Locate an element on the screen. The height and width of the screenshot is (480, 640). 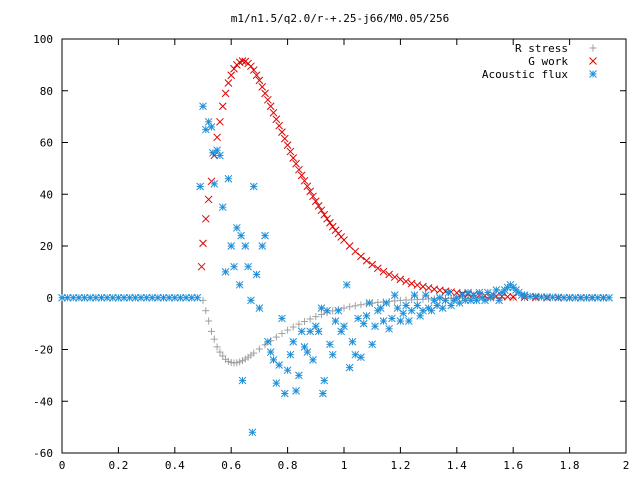
y-tick-label: -40 is located at coordinates (43, 401).